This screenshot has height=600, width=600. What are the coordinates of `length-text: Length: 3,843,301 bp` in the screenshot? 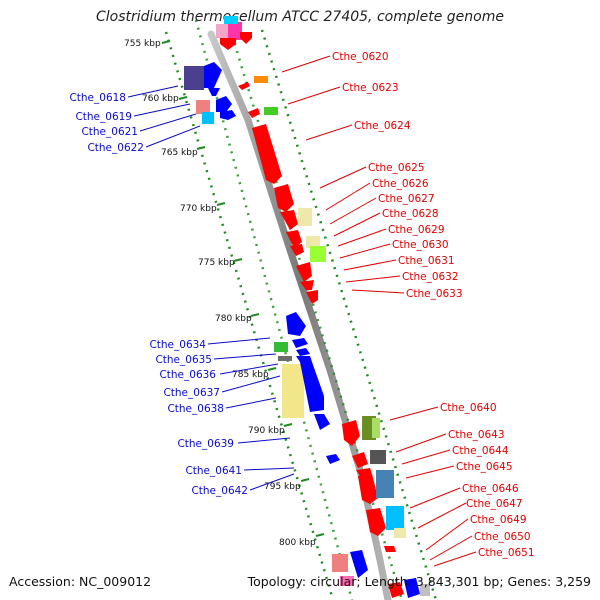 It's located at (432, 581).